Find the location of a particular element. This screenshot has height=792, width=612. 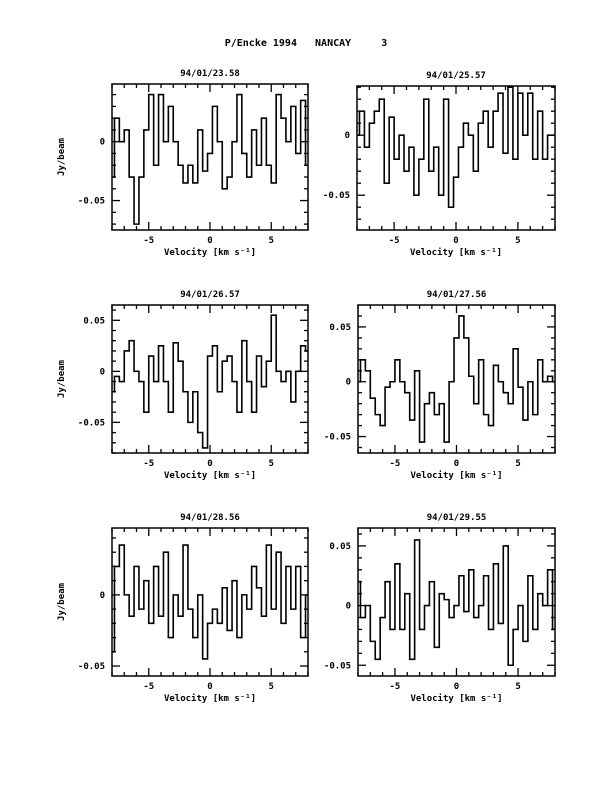

panel-title: 94/01/27.56 is located at coordinates (457, 295).